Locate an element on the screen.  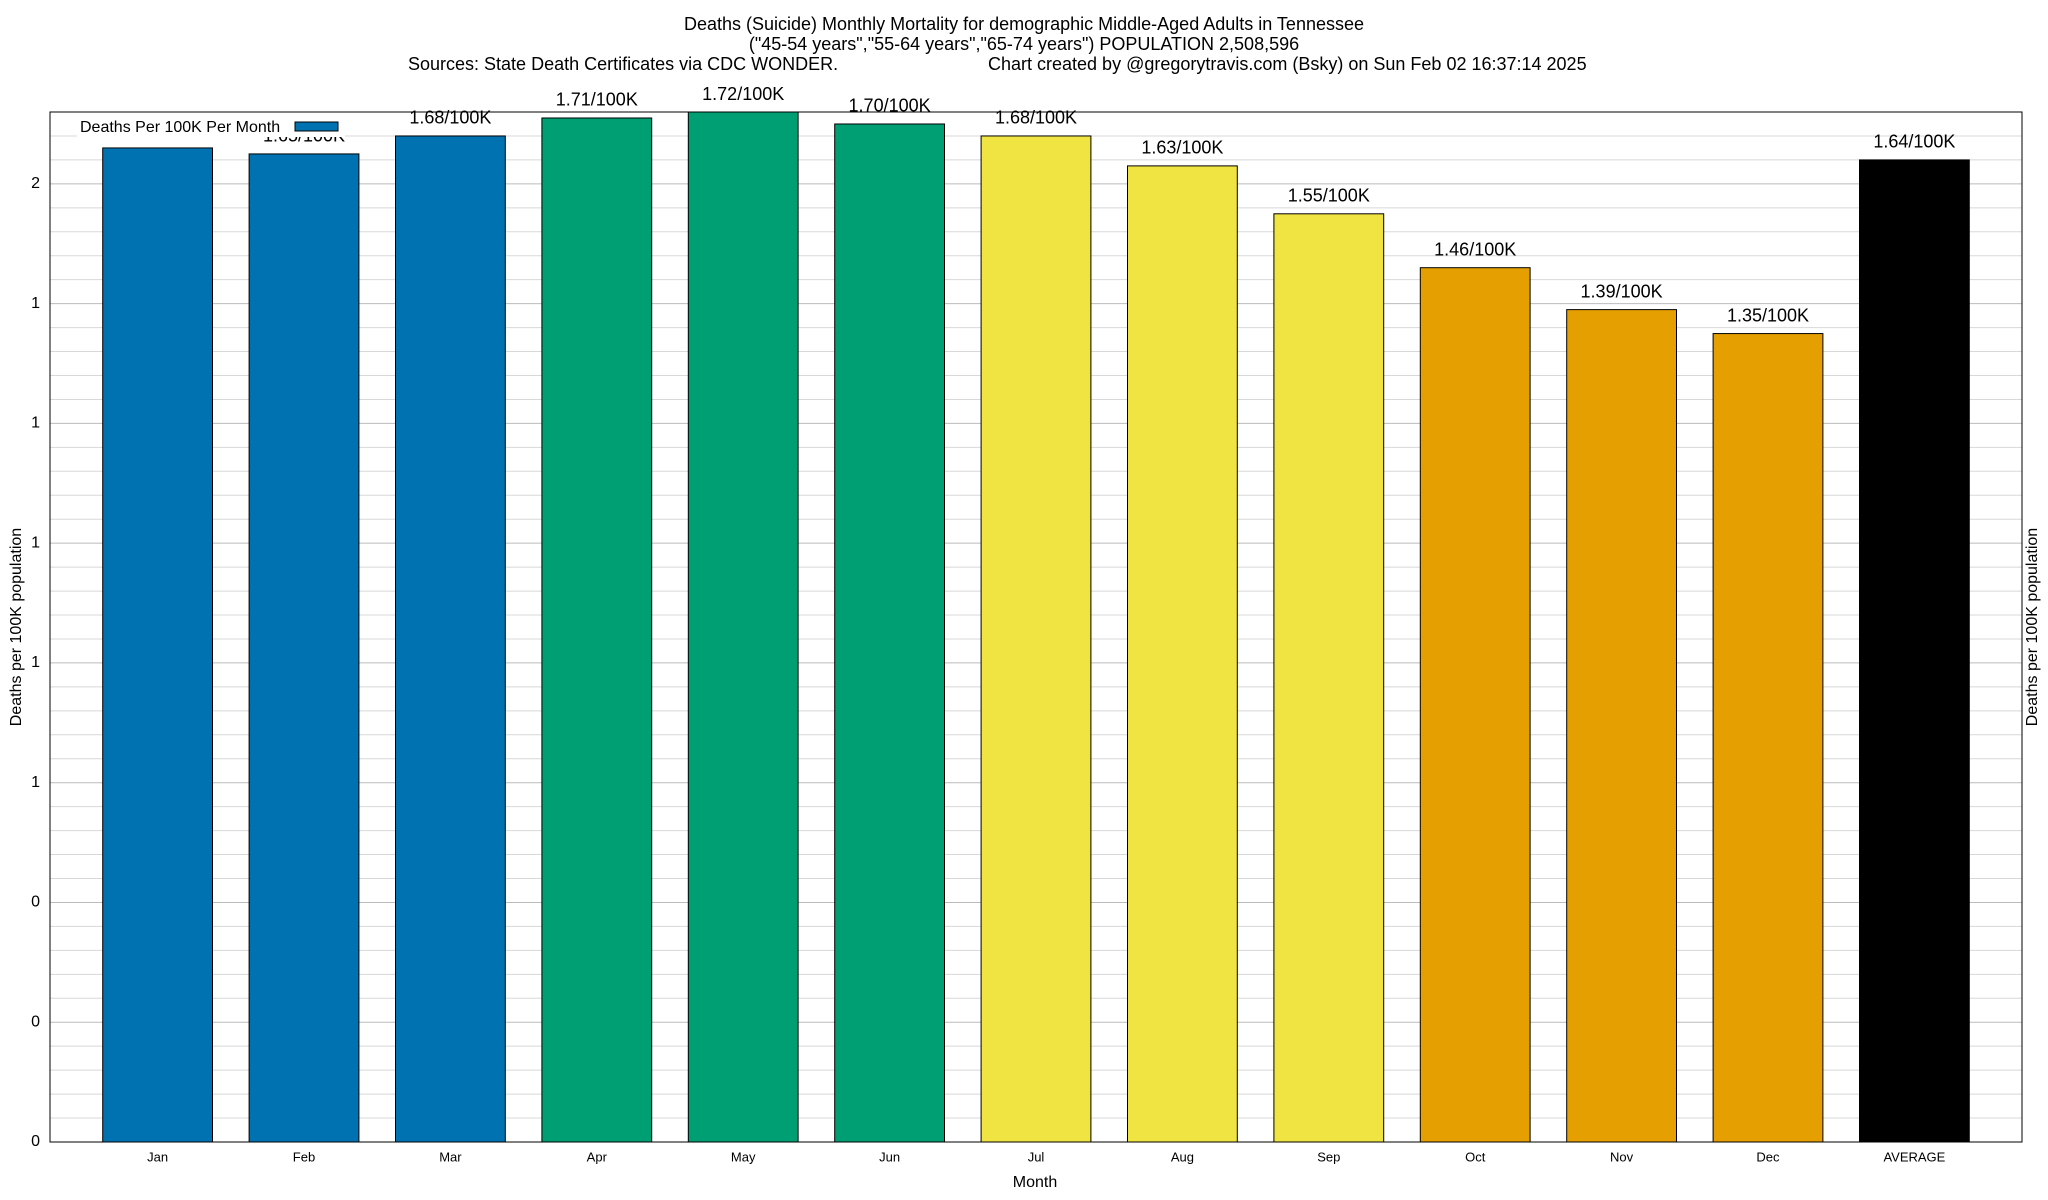
legend-label: Deaths Per 100K Per Month is located at coordinates (180, 127).